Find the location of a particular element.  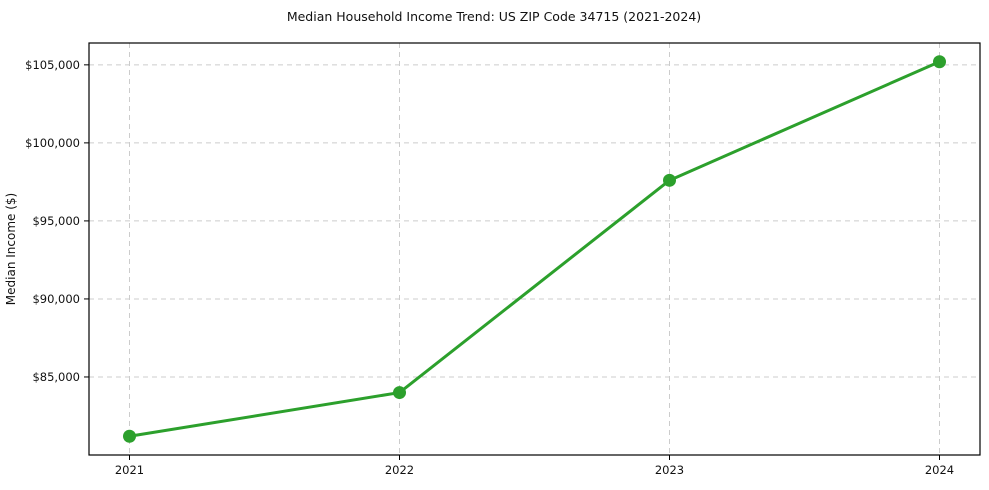

y-tick-label: $85,000 is located at coordinates (56, 377).